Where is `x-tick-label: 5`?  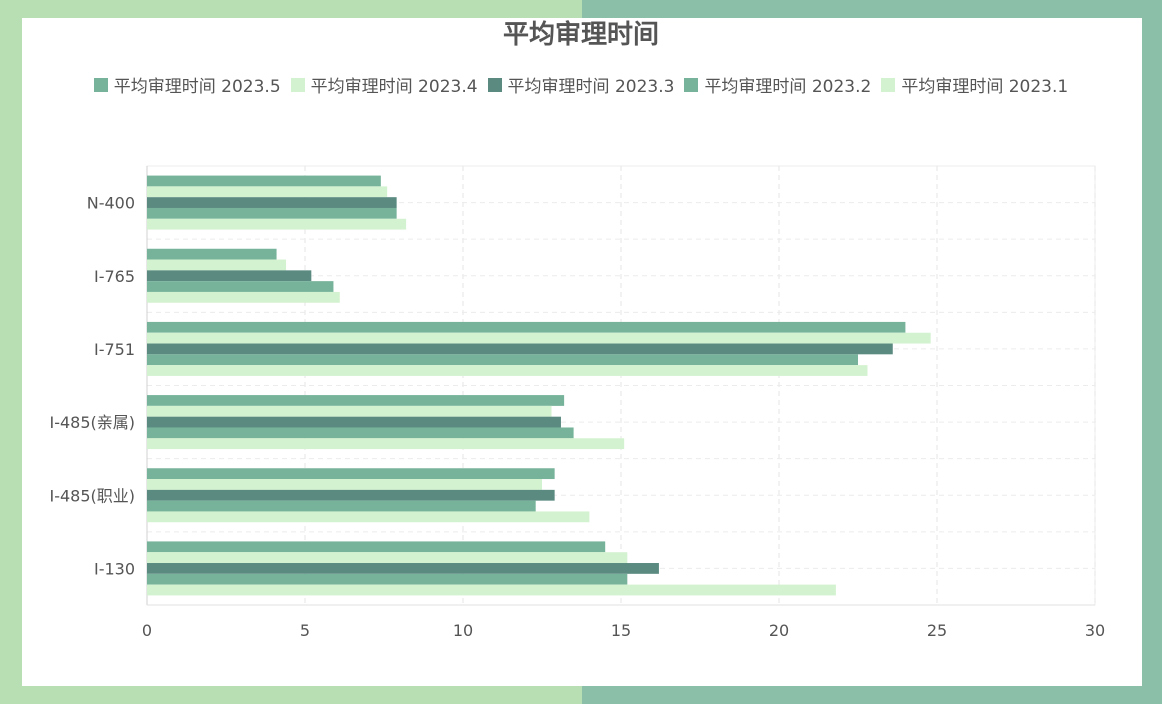 x-tick-label: 5 is located at coordinates (305, 630).